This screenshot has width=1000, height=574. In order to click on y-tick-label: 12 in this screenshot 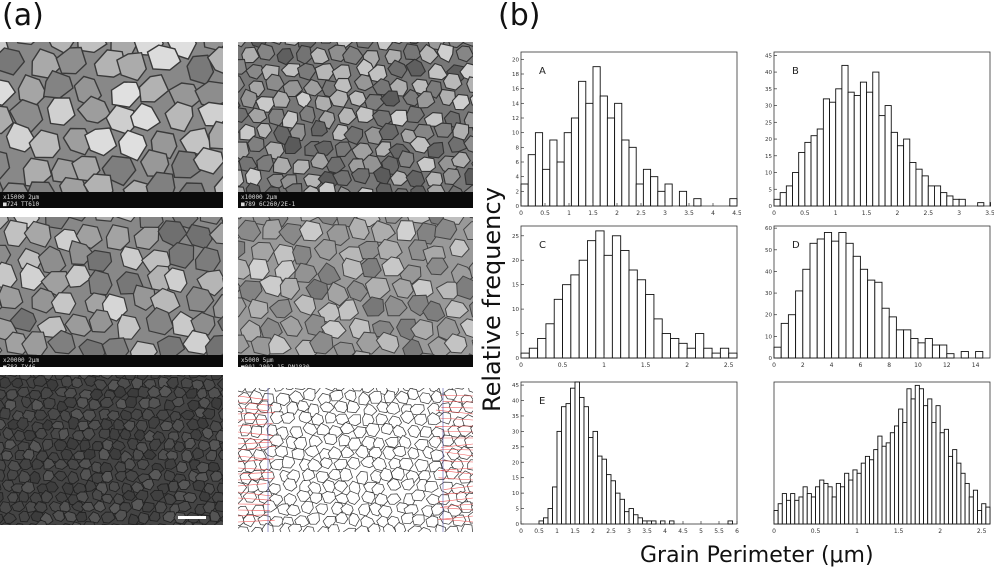, I will do `click(515, 119)`.